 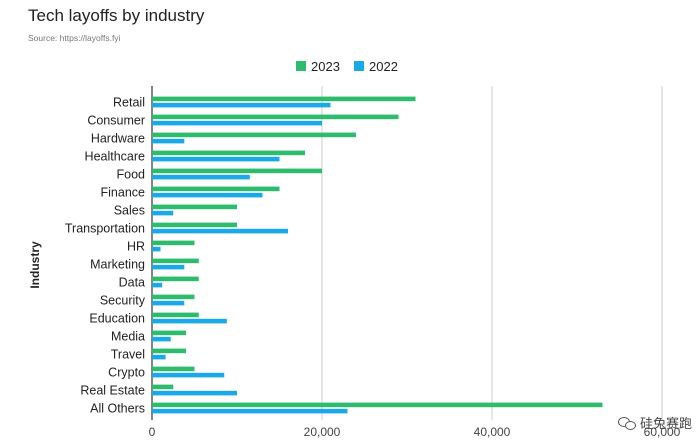 I want to click on bar-2023-real-estate, so click(x=163, y=387).